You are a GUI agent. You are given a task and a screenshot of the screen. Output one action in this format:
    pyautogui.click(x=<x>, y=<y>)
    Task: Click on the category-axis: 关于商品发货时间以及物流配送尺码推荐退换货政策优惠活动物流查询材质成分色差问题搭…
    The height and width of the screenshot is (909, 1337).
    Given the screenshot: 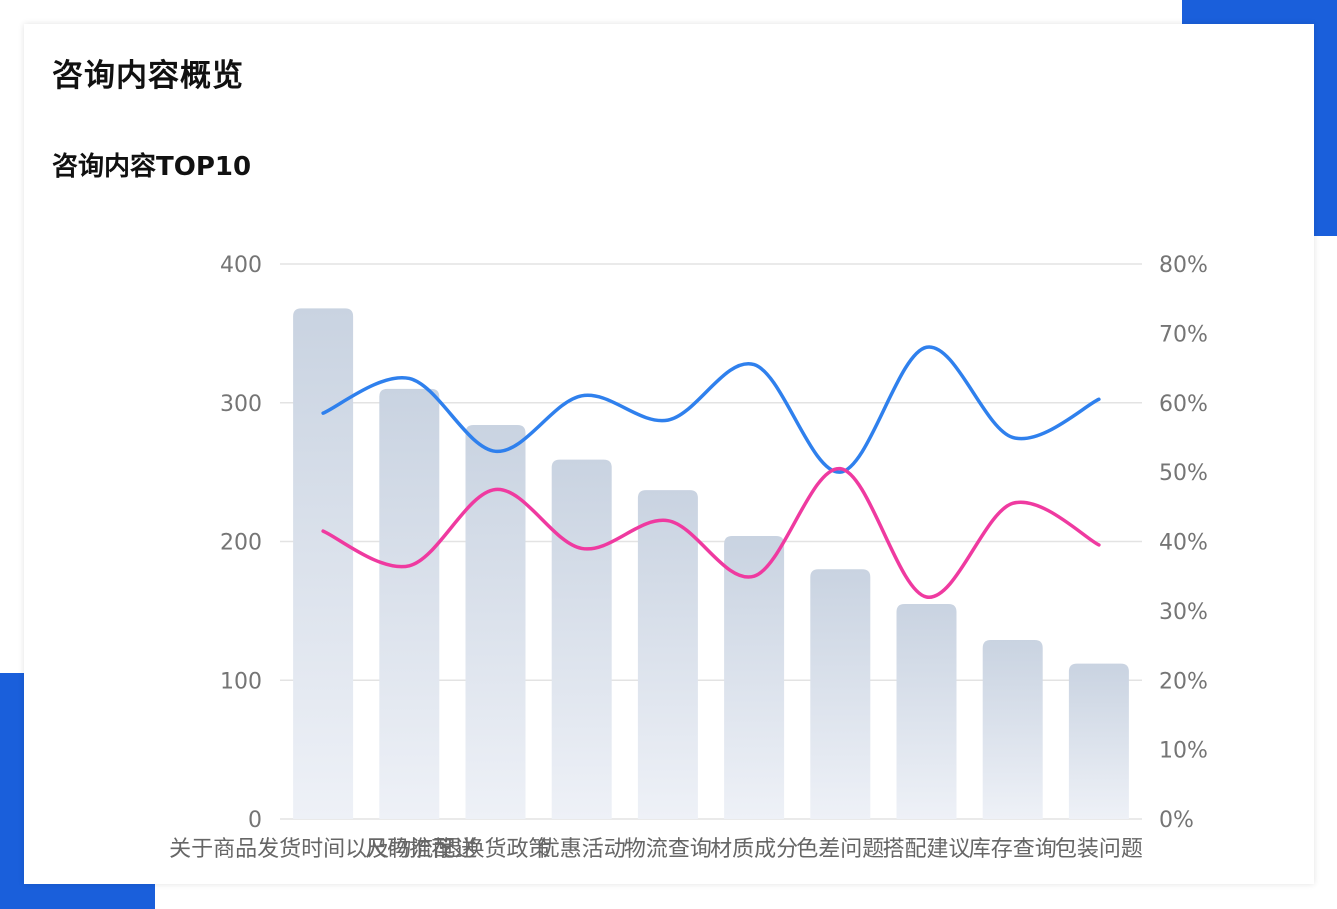 What is the action you would take?
    pyautogui.click(x=656, y=849)
    